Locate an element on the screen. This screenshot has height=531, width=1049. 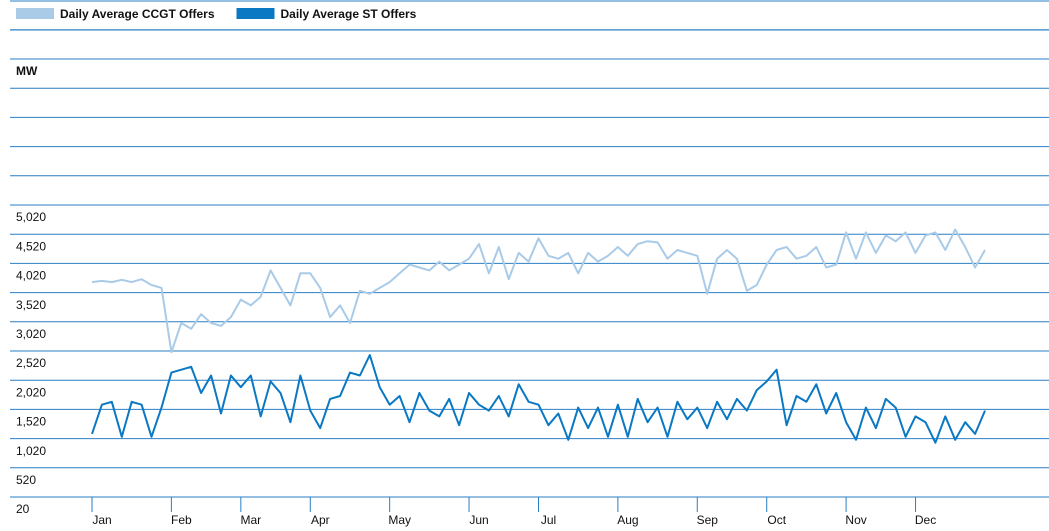
x-tick-label: Jul is located at coordinates (548, 520).